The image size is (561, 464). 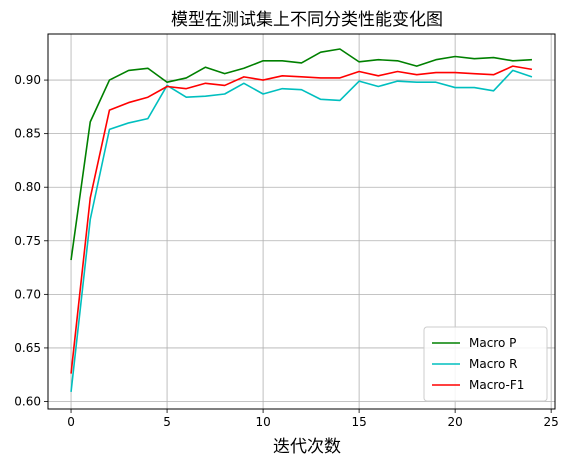 What do you see at coordinates (493, 364) in the screenshot?
I see `legend-label: Macro R` at bounding box center [493, 364].